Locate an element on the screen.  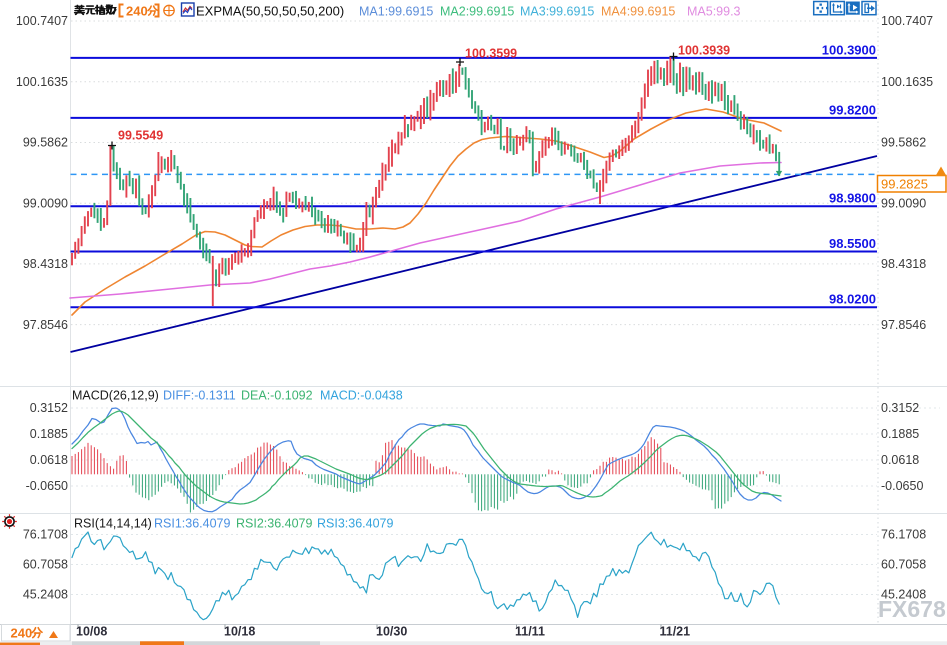
svg-text: 99.2825 is located at coordinates (904, 184).